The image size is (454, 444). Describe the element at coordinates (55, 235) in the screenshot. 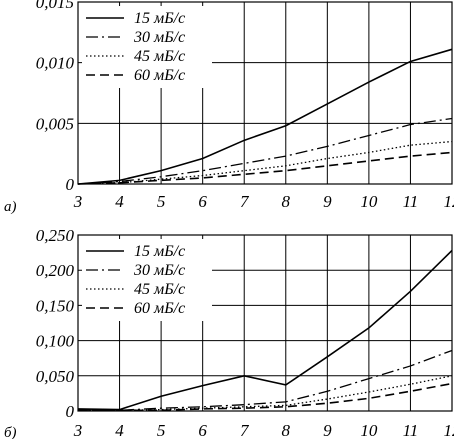

I see `y-tick-label: 0,250` at that location.